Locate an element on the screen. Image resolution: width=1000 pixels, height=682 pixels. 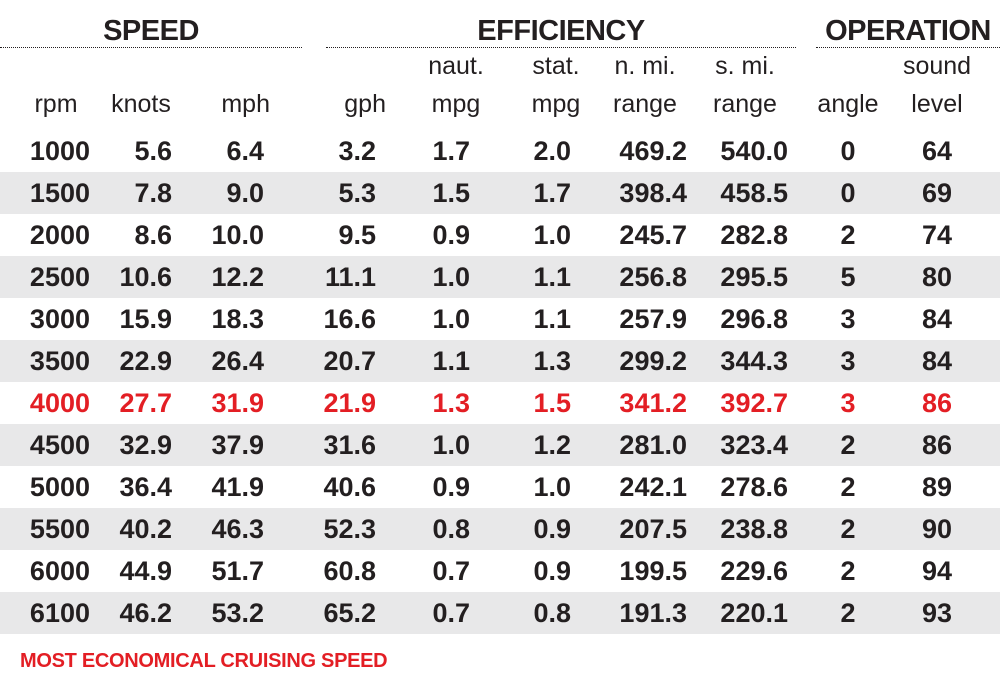
cell-stat-mpg: 1.3 is located at coordinates (552, 361).